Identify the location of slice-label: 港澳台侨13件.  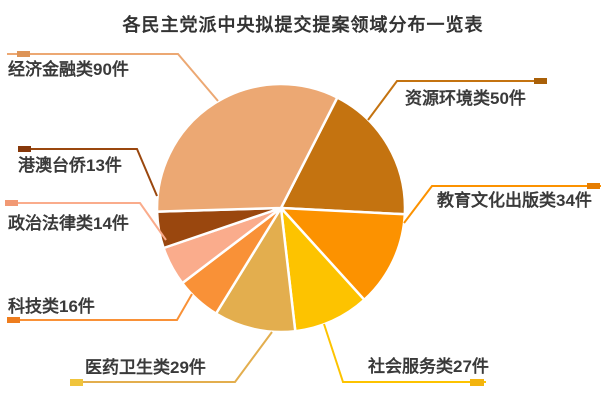
(70, 165).